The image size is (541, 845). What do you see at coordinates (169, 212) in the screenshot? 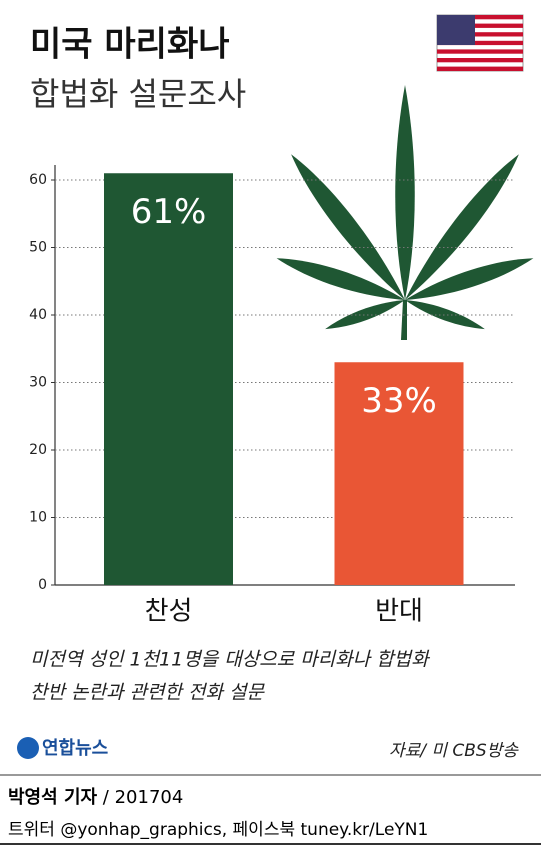
I see `value-label: 61%` at bounding box center [169, 212].